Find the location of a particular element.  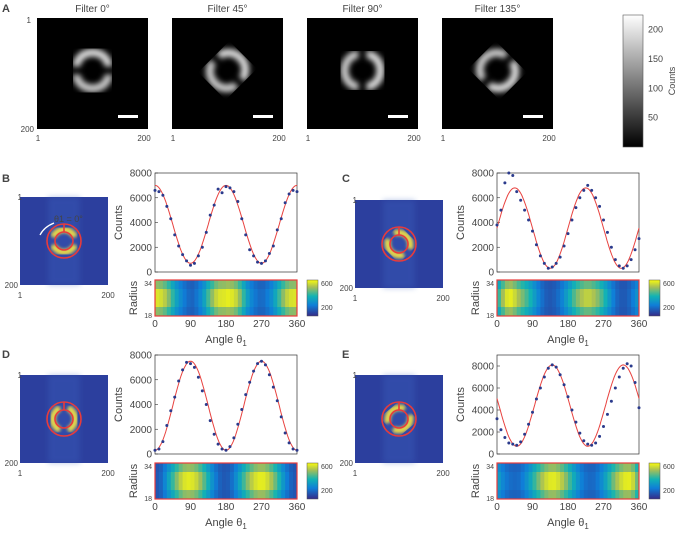

colorbar-tick: 200 is located at coordinates (655, 30).